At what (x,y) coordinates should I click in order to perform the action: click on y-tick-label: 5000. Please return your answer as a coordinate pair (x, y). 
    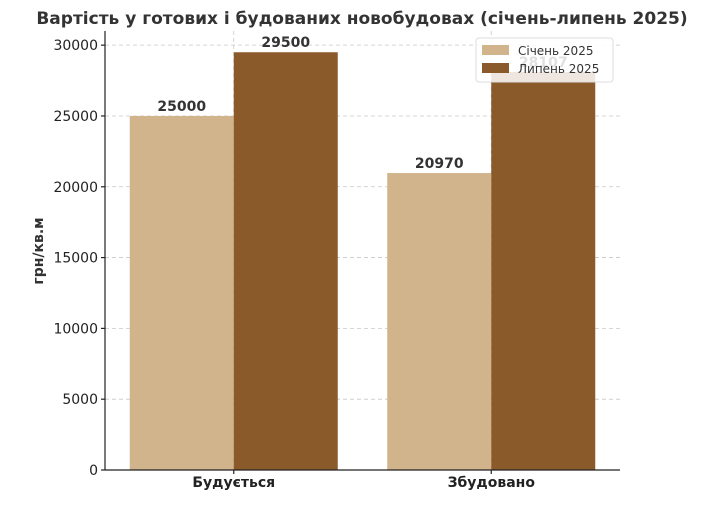
    Looking at the image, I should click on (80, 400).